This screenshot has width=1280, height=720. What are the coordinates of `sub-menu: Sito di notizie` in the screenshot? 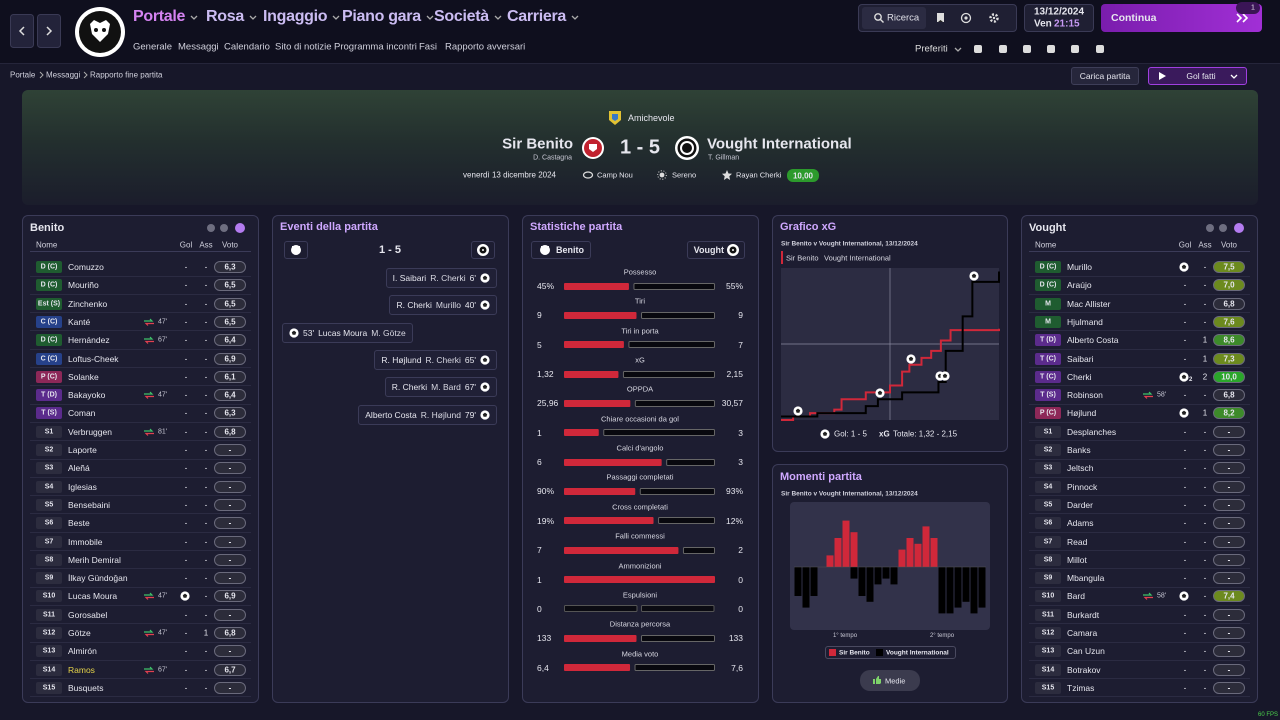 It's located at (303, 47).